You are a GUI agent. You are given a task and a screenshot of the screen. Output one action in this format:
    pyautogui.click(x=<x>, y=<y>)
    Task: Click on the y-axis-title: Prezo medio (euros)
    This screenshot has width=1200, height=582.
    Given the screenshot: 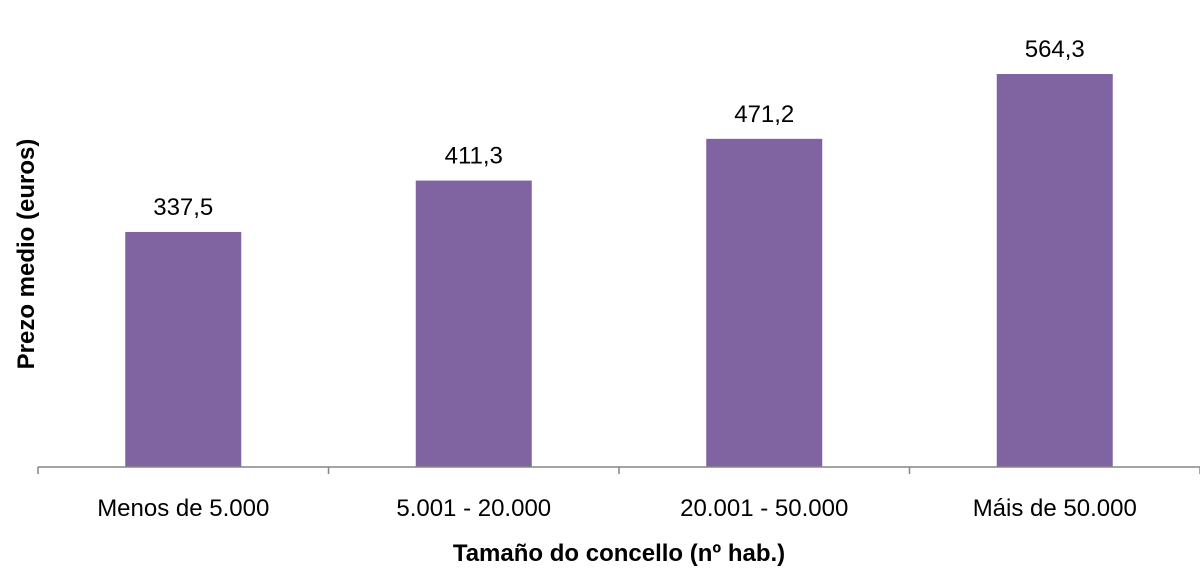 What is the action you would take?
    pyautogui.click(x=26, y=254)
    